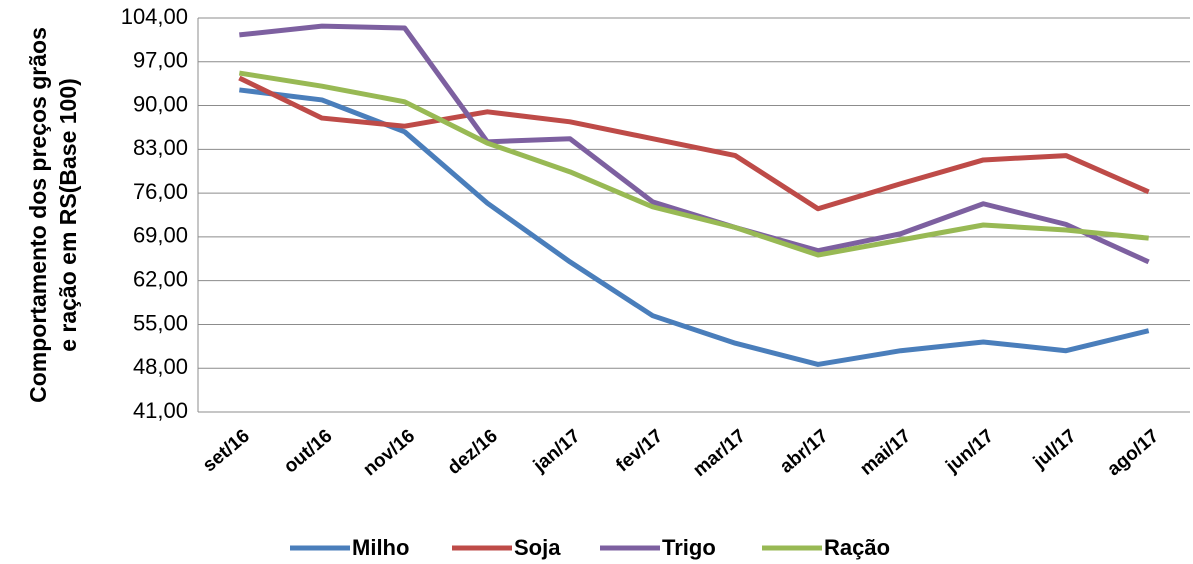 This screenshot has height=564, width=1193. I want to click on y-tick-label: 69,00, so click(160, 235).